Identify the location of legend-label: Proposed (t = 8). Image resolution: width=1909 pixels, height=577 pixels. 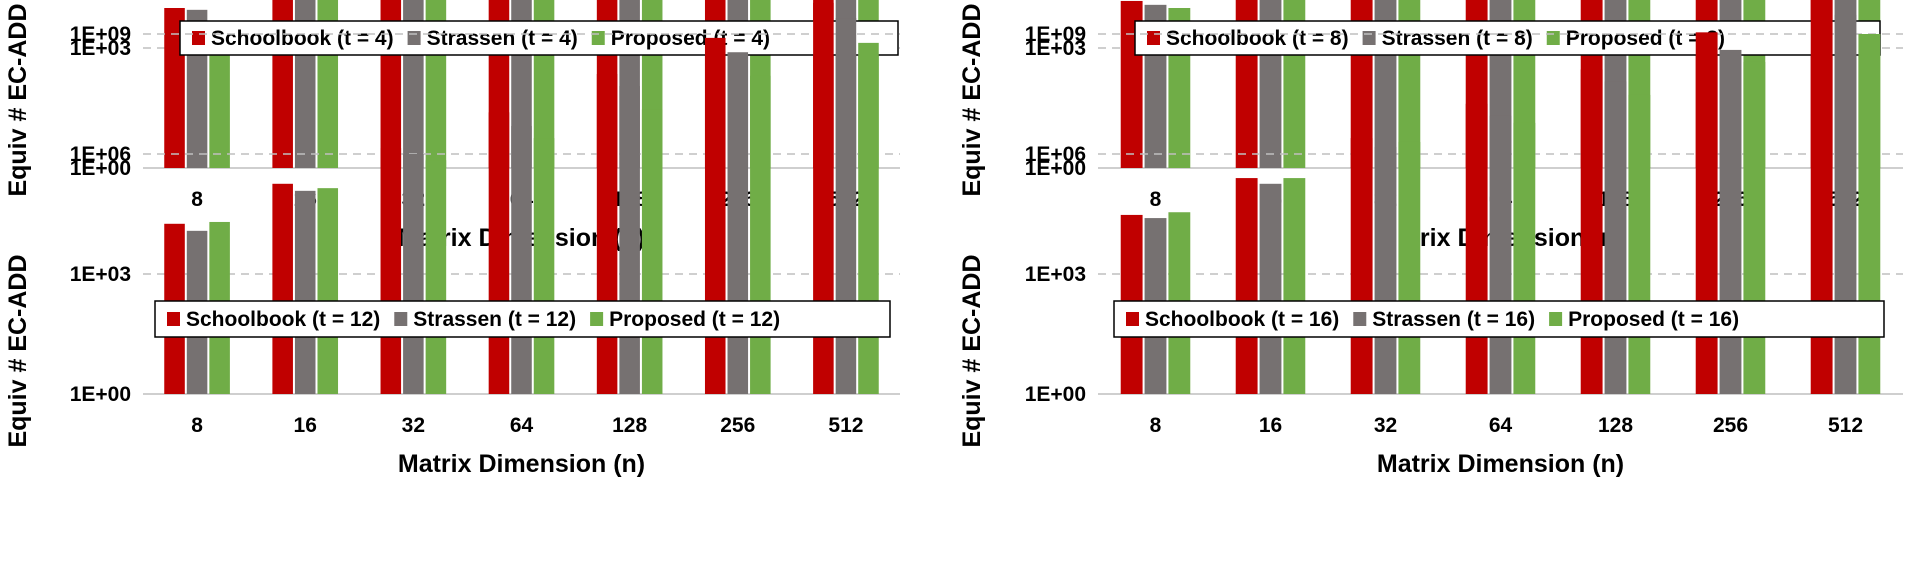
(1645, 38).